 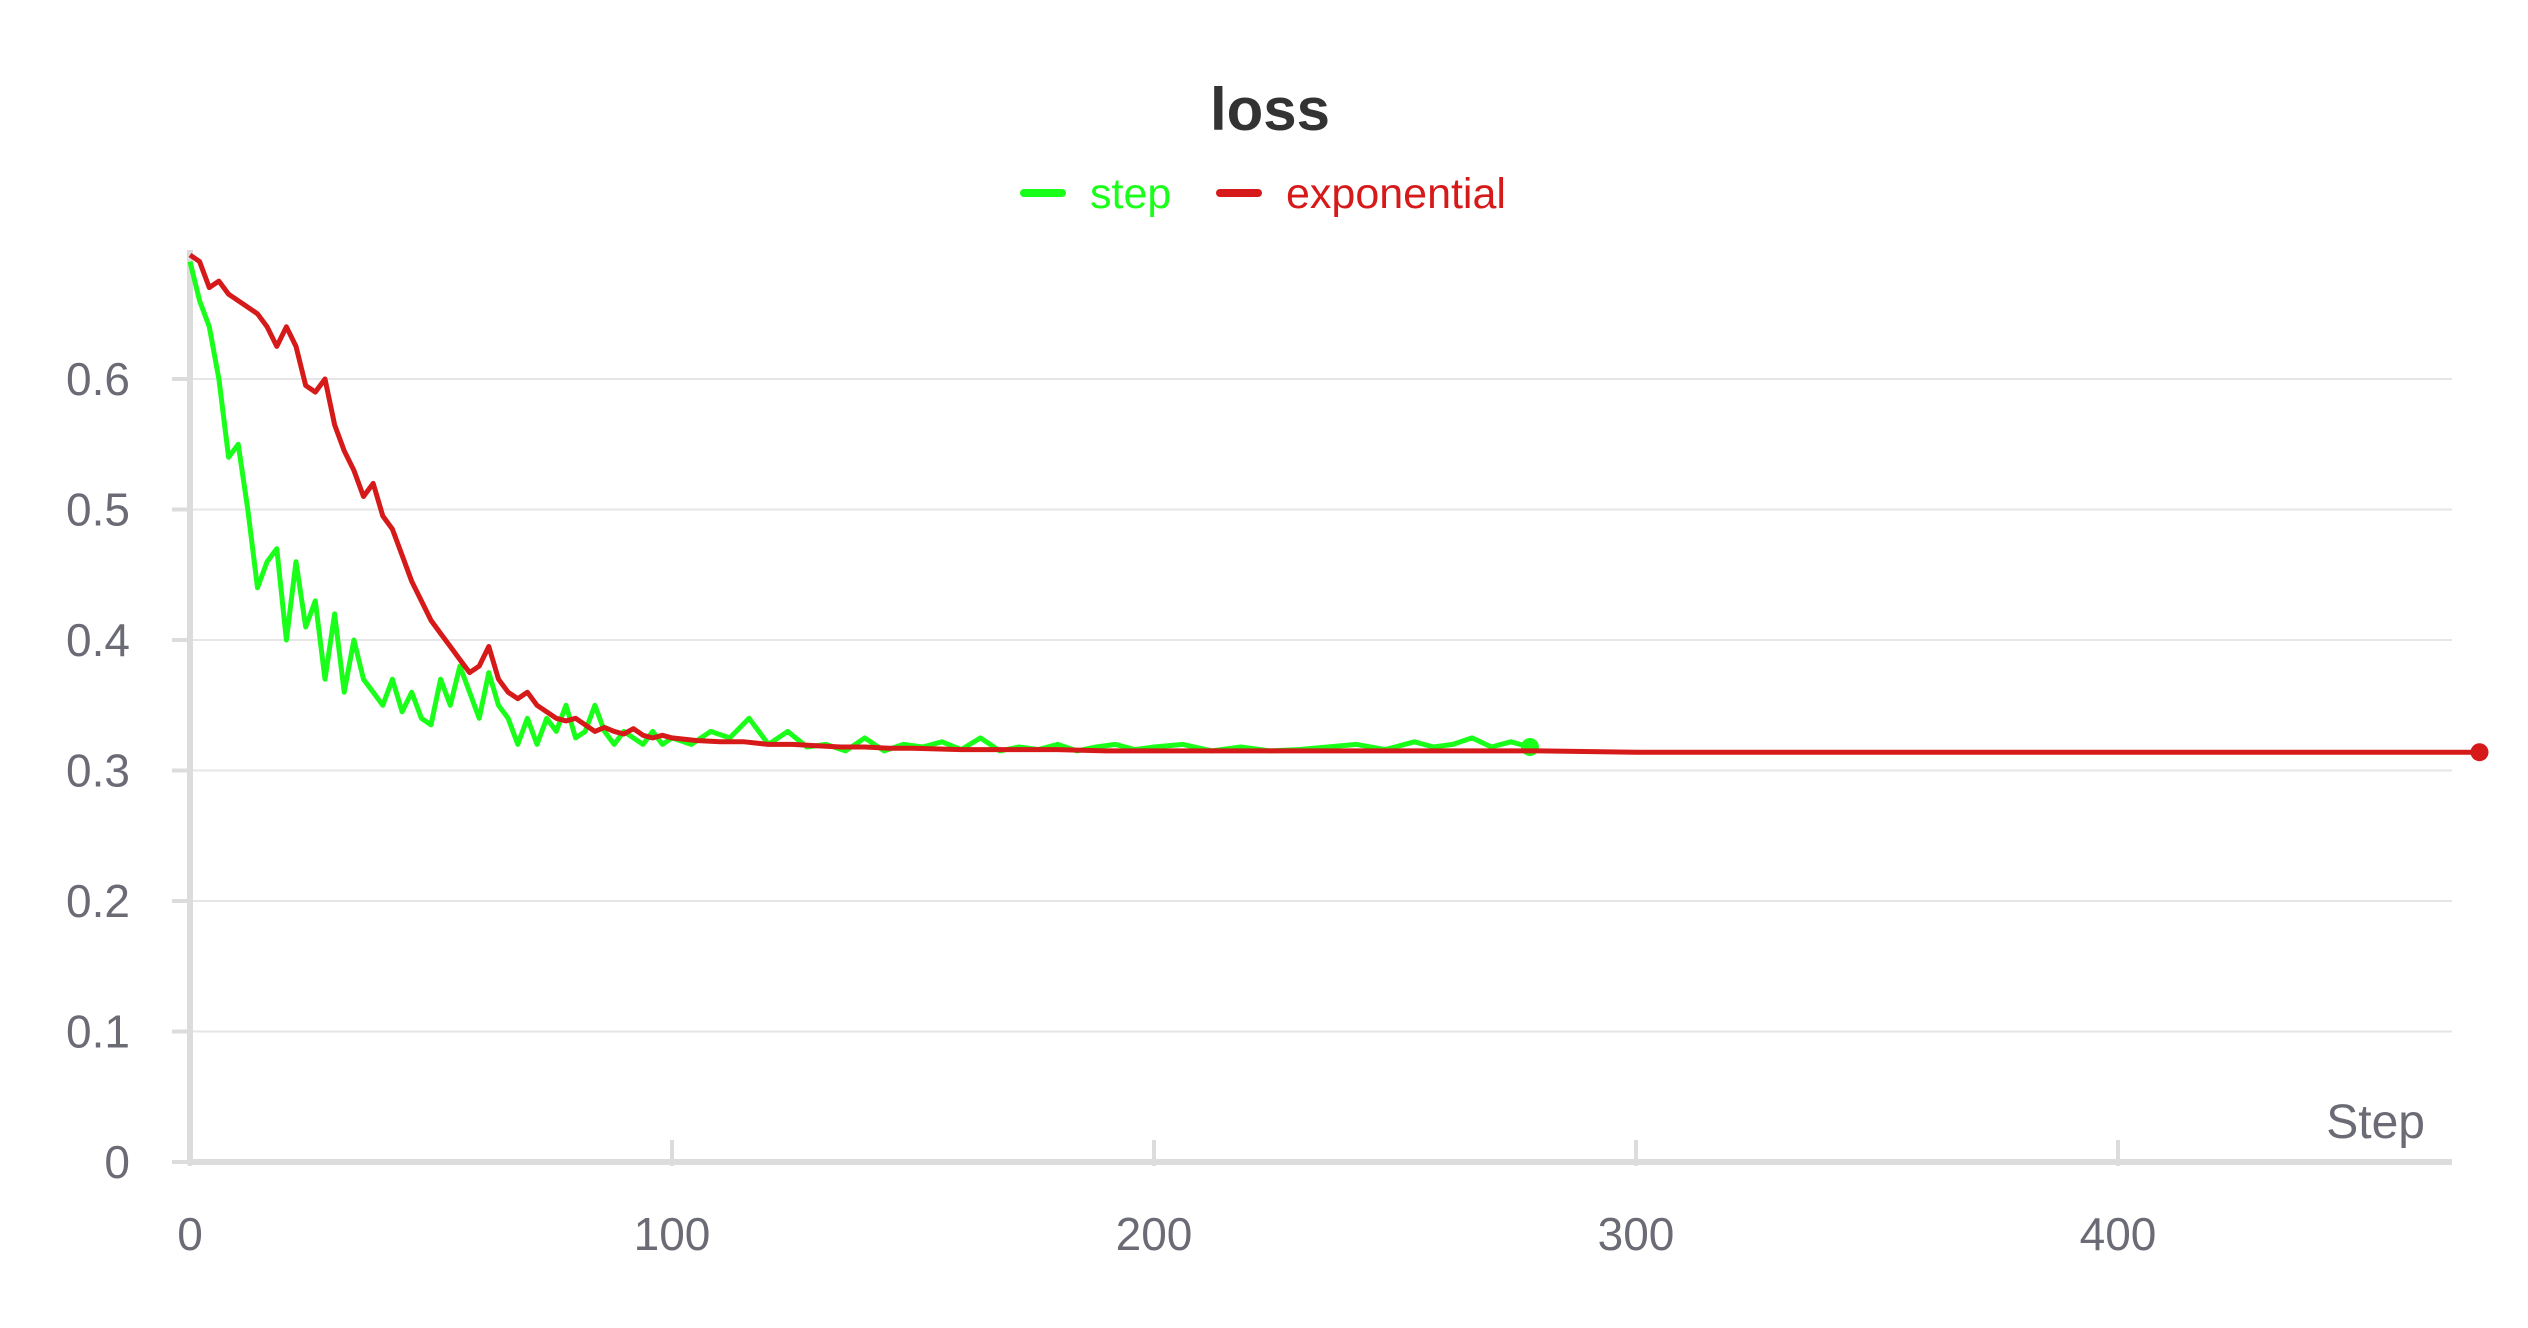 I want to click on x-tick-label: 0, so click(x=190, y=1234).